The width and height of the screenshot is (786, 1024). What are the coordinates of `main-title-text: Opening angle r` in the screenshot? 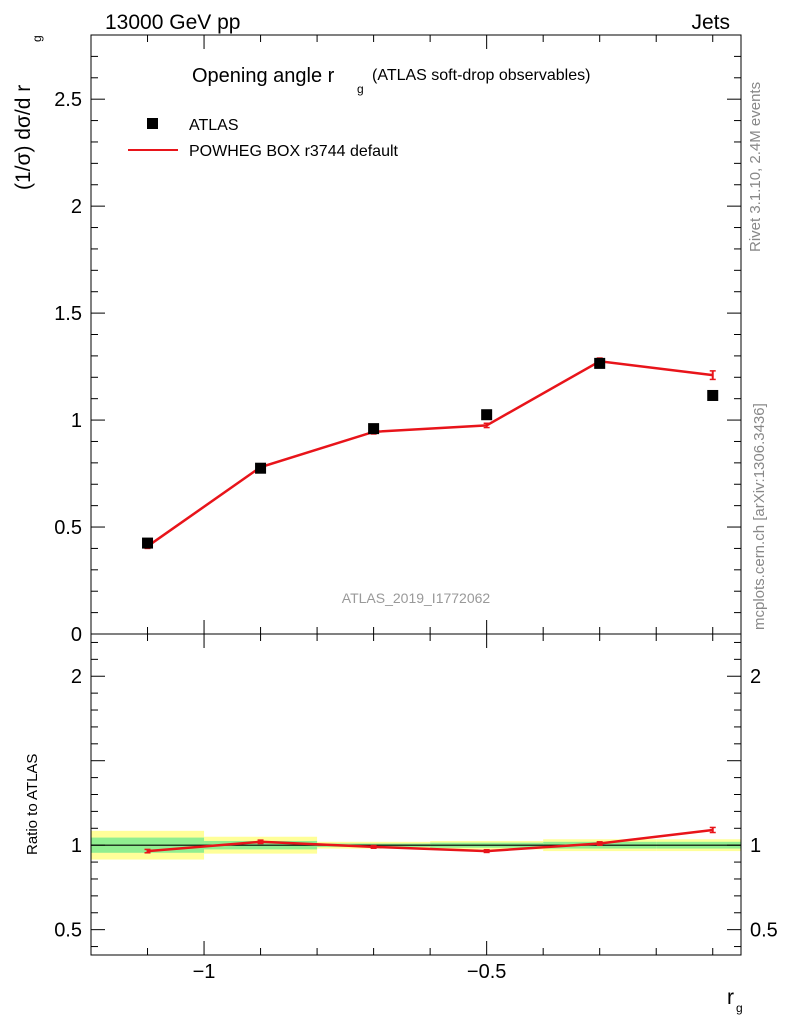 It's located at (263, 76).